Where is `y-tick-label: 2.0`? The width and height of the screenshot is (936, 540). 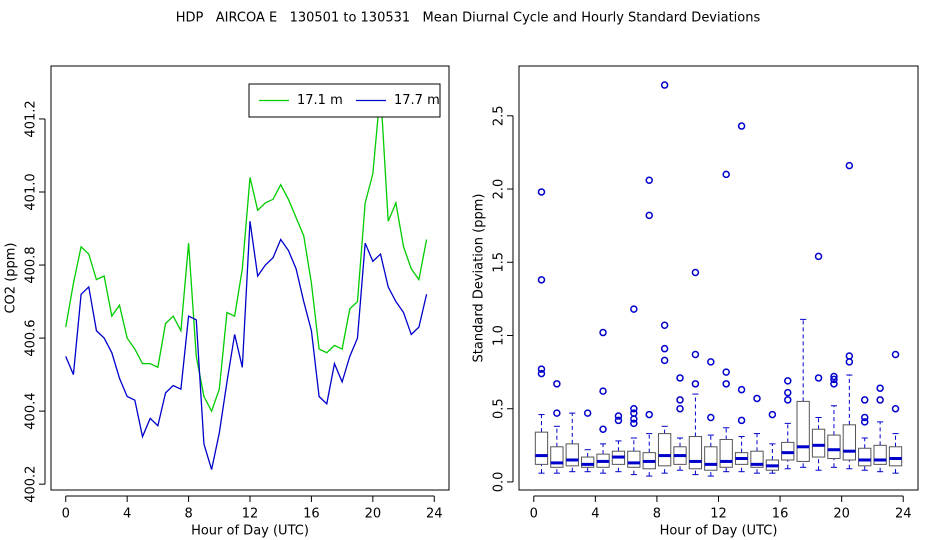
y-tick-label: 2.0 is located at coordinates (499, 189).